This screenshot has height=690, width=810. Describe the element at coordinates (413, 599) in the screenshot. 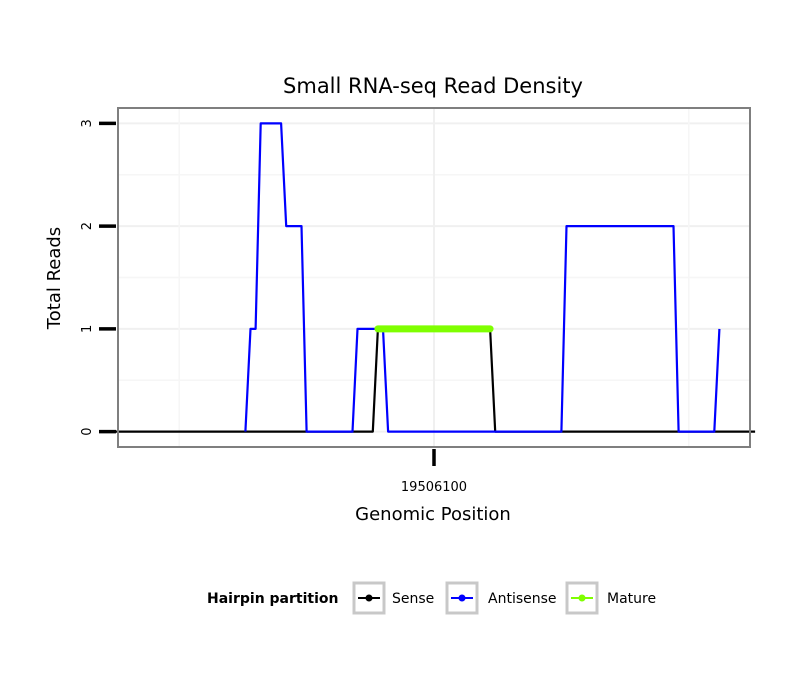

I see `legend-label: Sense` at that location.